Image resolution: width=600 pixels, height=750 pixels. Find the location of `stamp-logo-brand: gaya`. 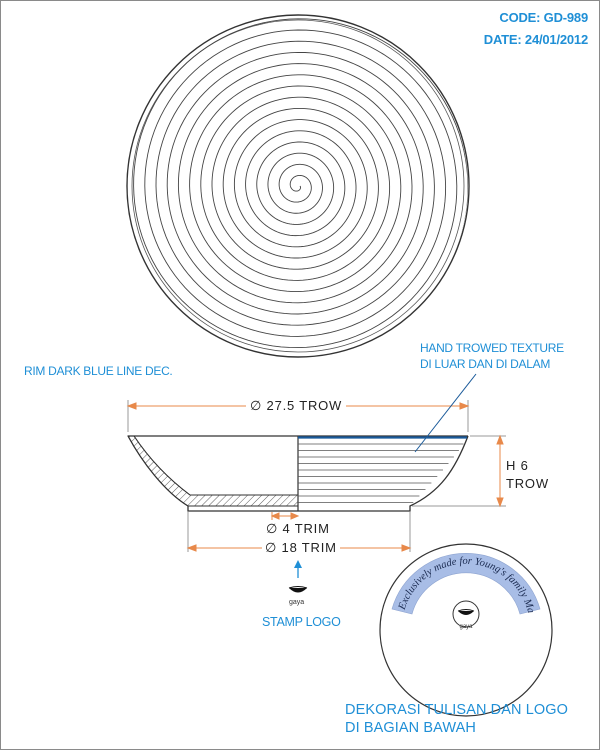

stamp-logo-brand: gaya is located at coordinates (297, 602).